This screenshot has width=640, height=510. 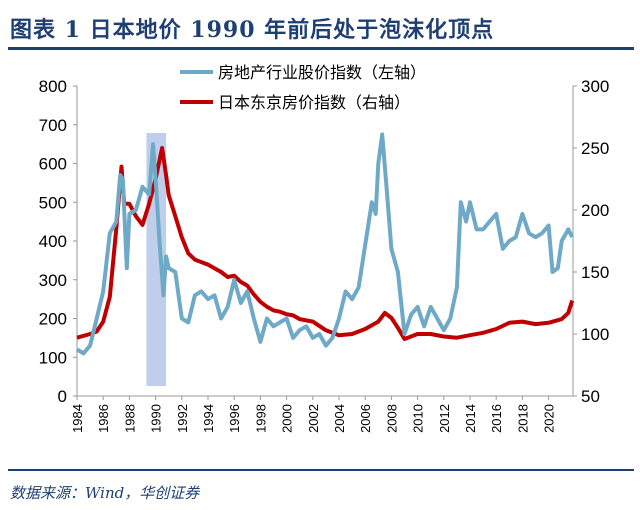 What do you see at coordinates (595, 334) in the screenshot?
I see `right-tick-label: 100` at bounding box center [595, 334].